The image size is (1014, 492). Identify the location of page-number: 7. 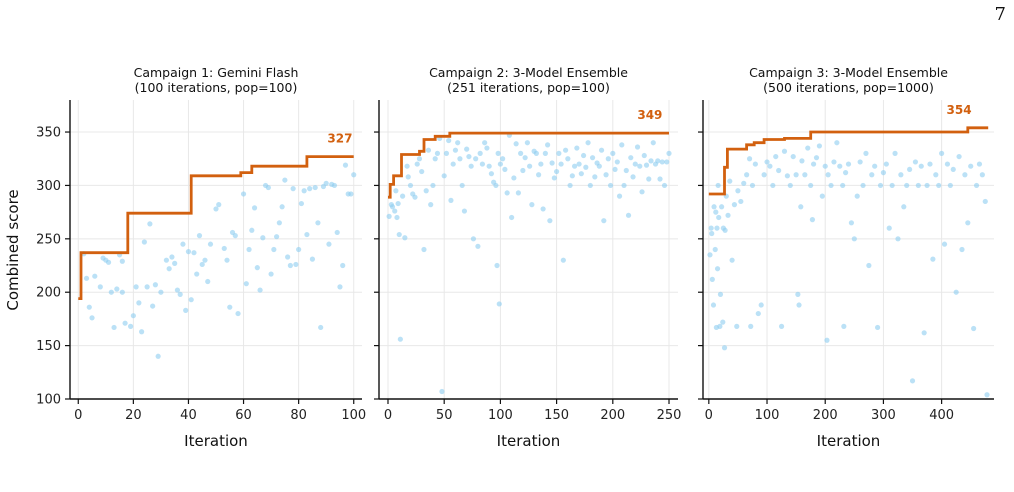
(1000, 14).